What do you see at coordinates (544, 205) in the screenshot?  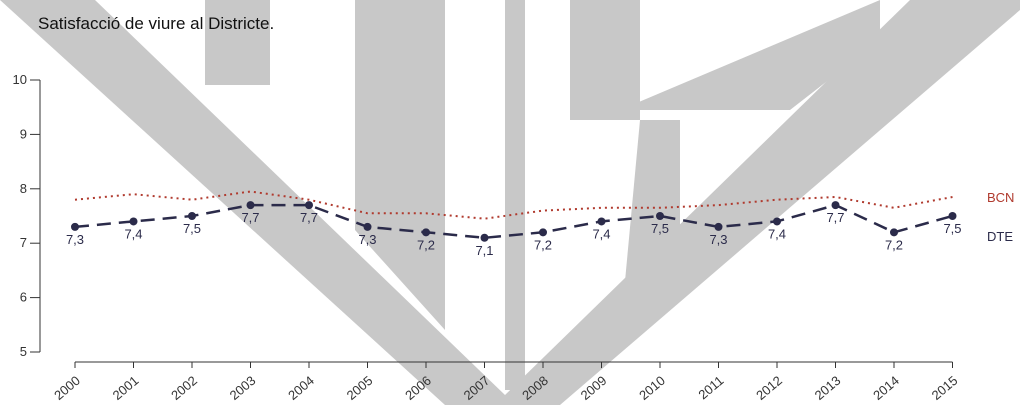 I see `series-bcn: BCN` at bounding box center [544, 205].